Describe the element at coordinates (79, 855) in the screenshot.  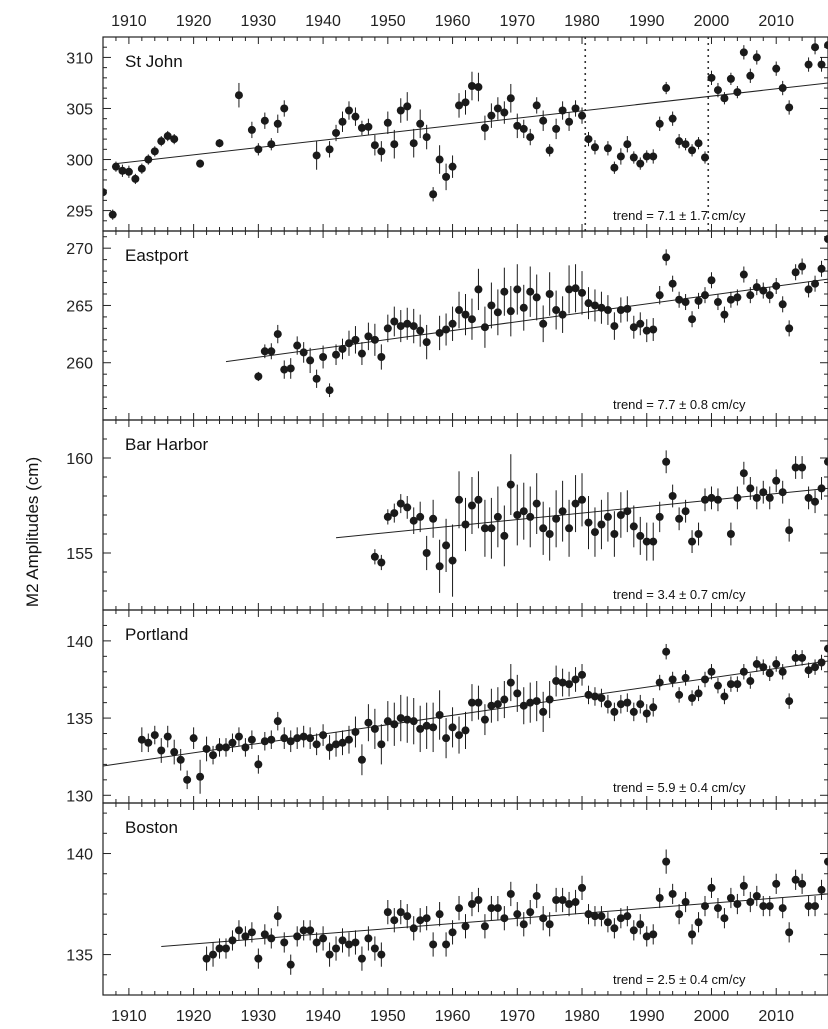
I see `y-tick-label: 140` at that location.